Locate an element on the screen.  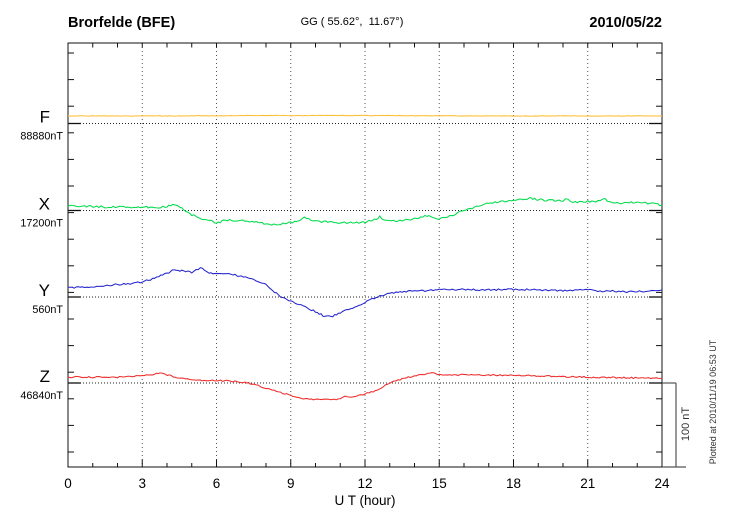
z-series-letter: Z is located at coordinates (45, 376).